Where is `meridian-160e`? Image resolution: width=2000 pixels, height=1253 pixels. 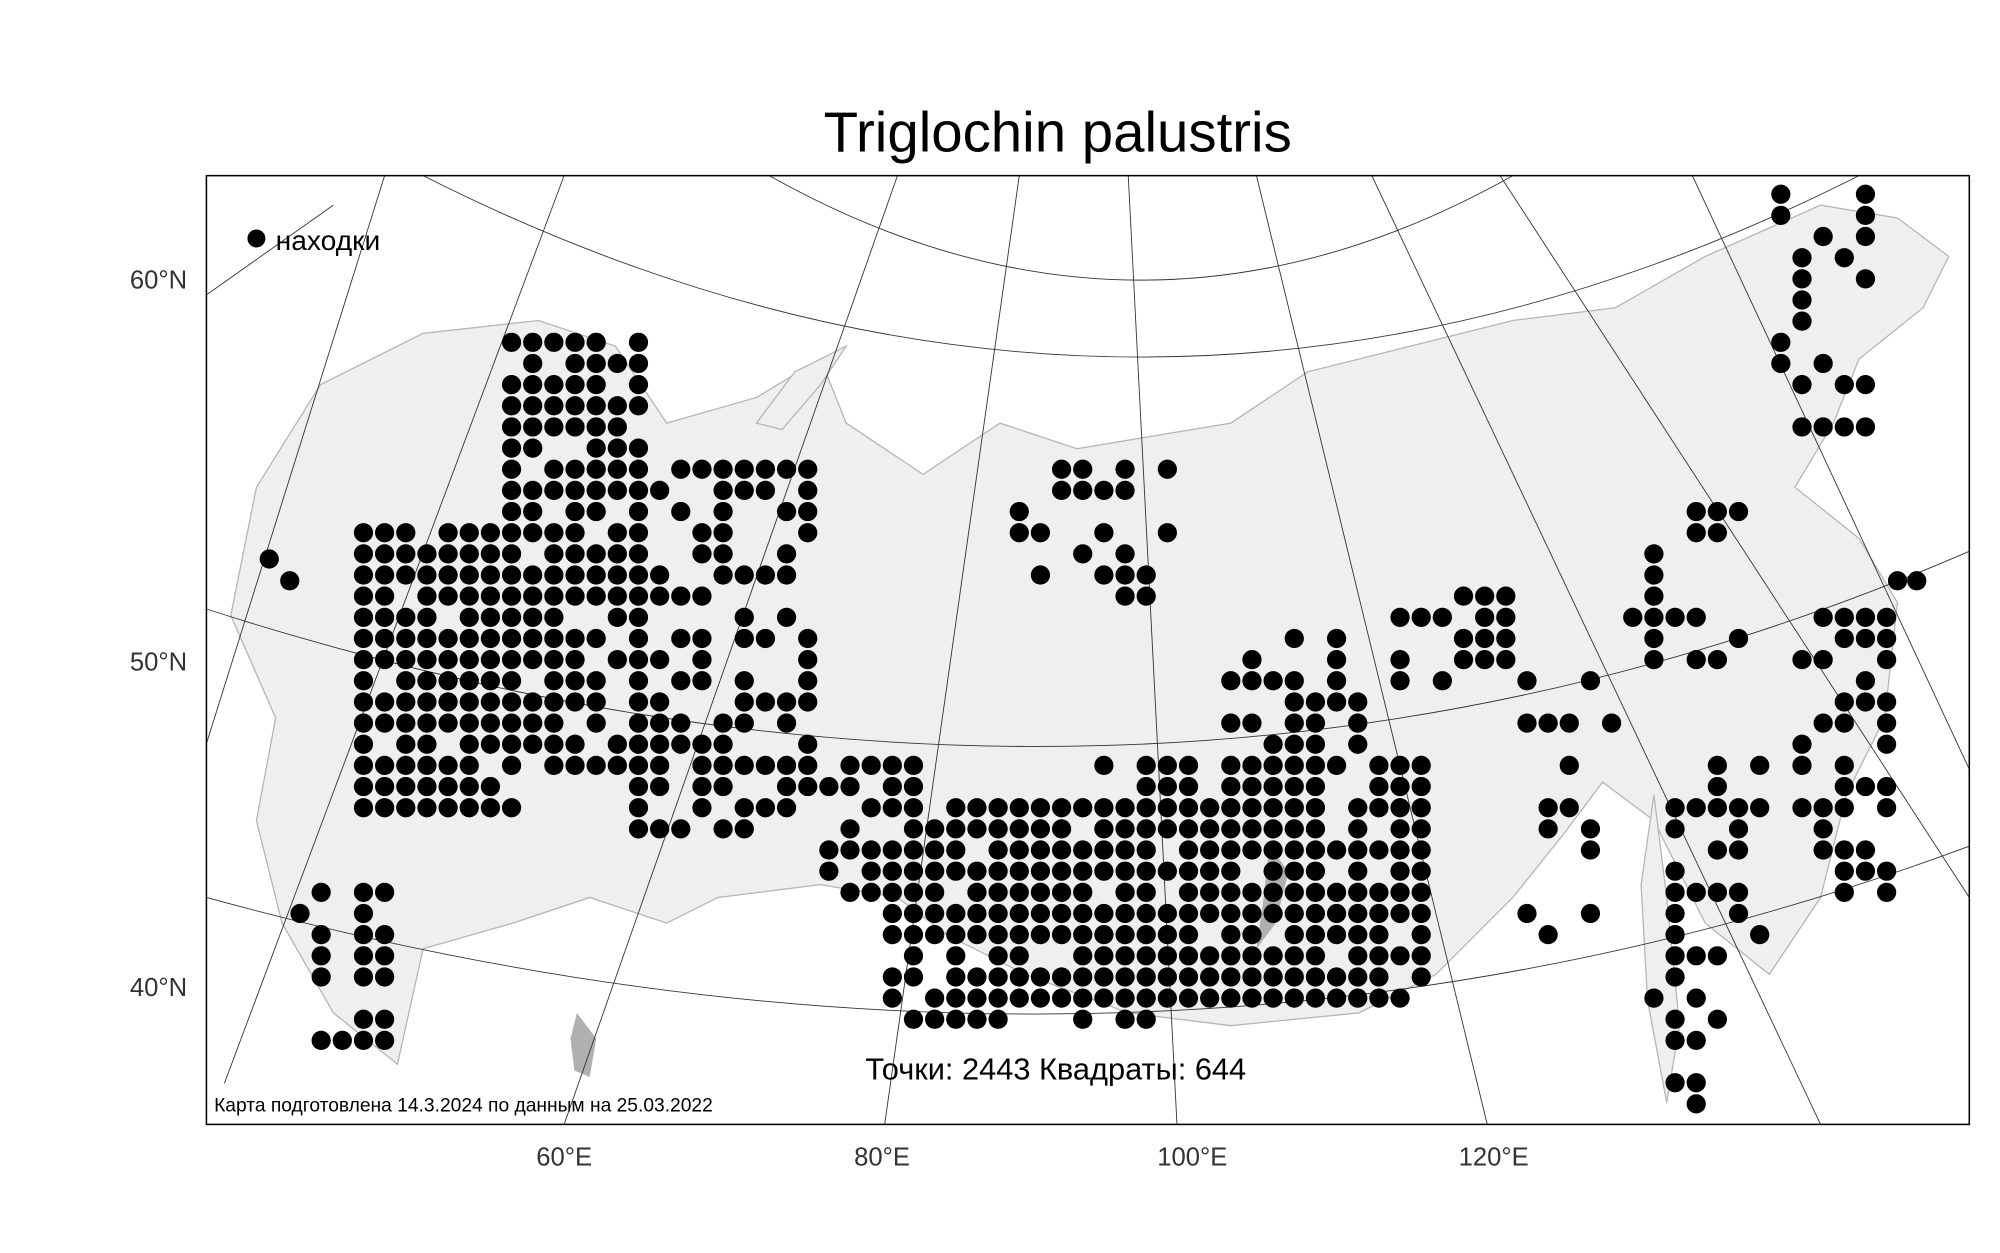 meridian-160e is located at coordinates (1734, 536).